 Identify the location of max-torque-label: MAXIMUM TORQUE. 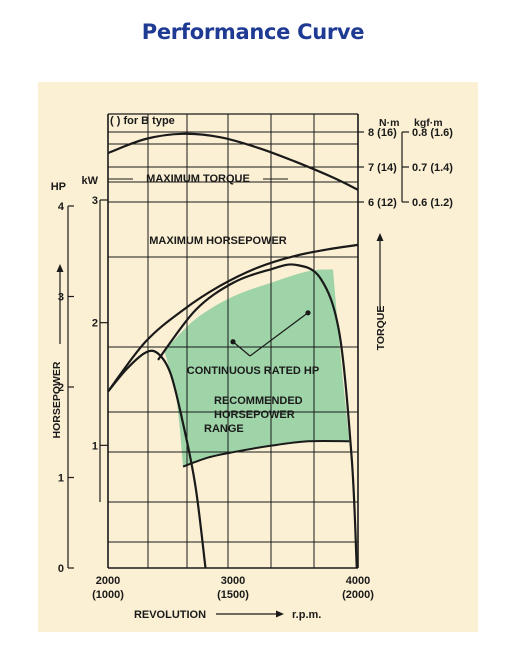
(198, 179).